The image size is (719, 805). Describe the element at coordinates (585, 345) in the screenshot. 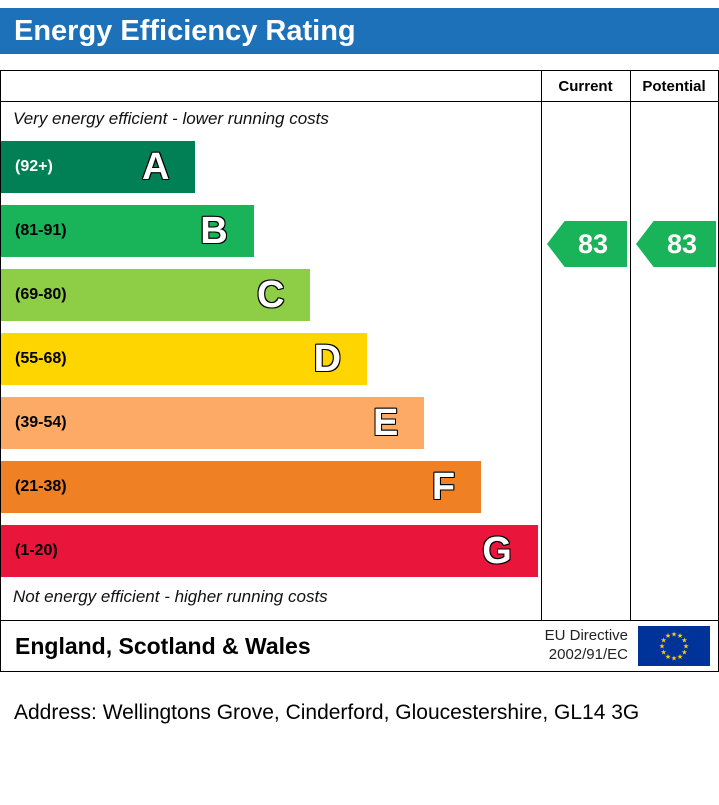

I see `current-column` at that location.